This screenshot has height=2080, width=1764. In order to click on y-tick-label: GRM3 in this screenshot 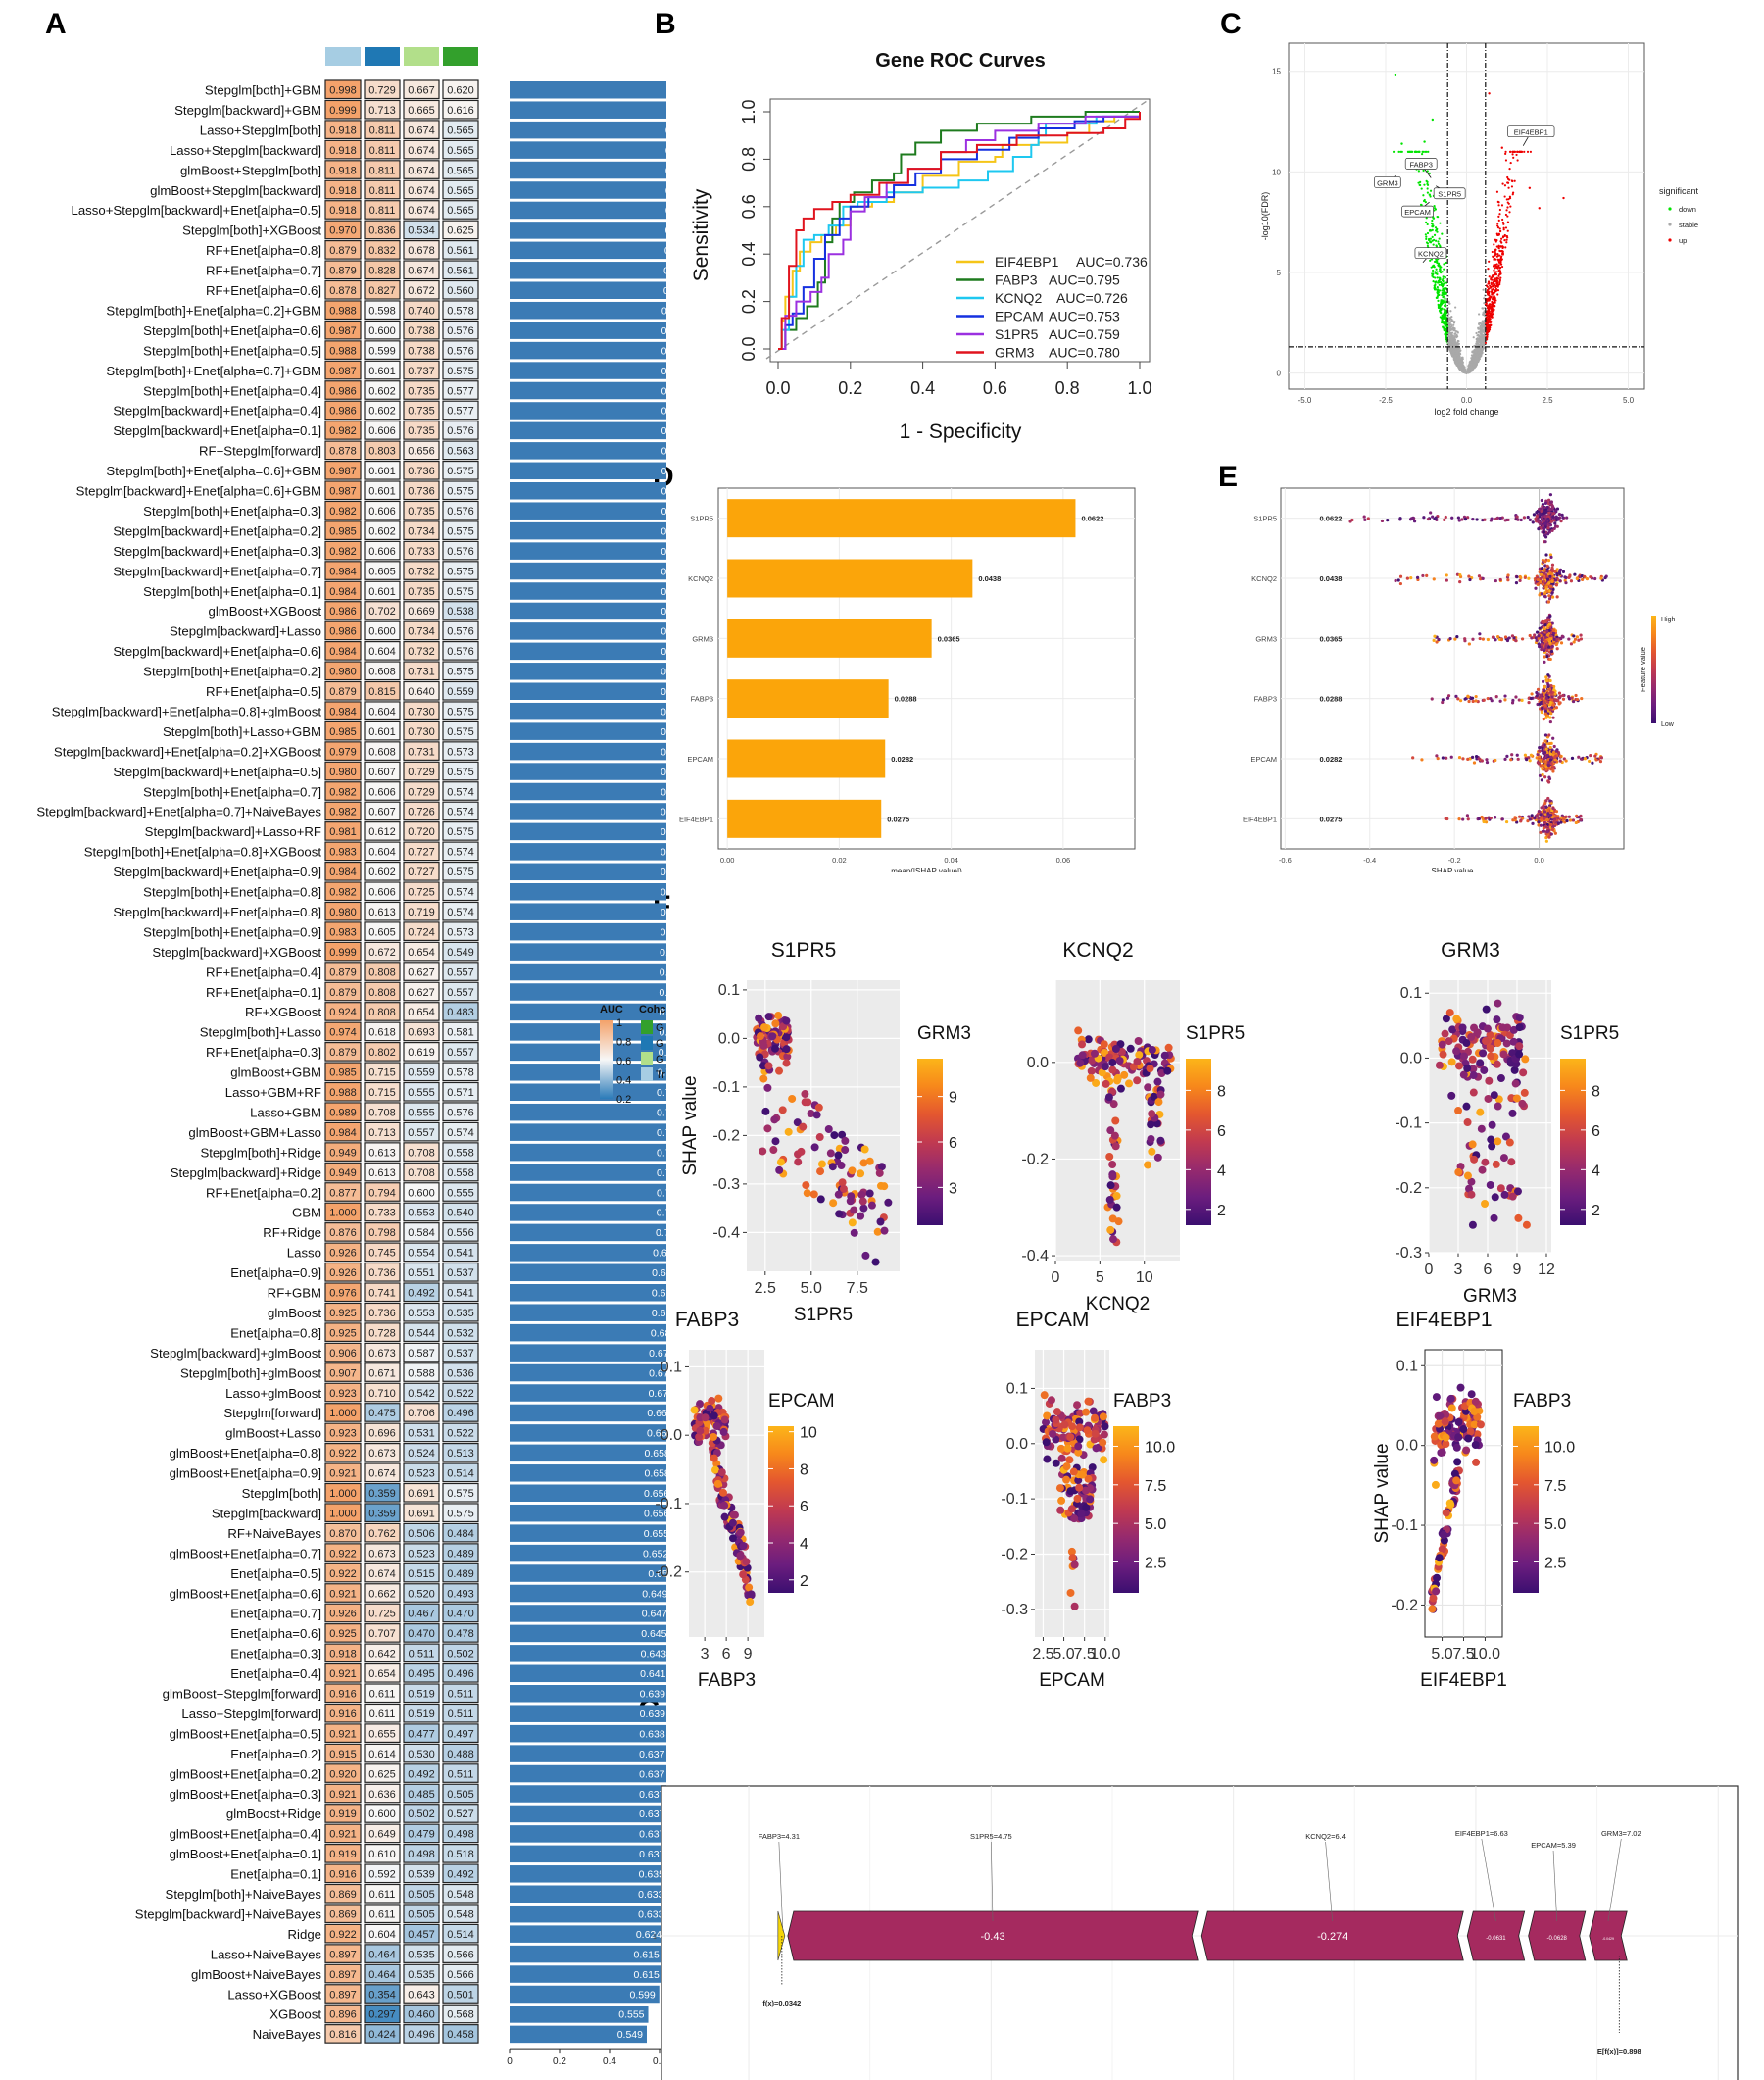, I will do `click(1266, 638)`.